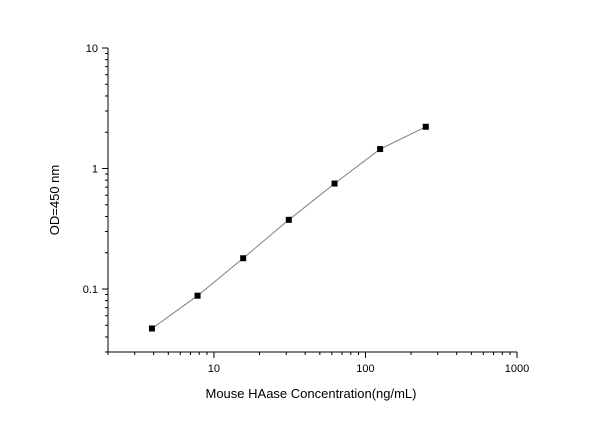 The image size is (600, 421). I want to click on y-tick-label: 0.1, so click(90, 290).